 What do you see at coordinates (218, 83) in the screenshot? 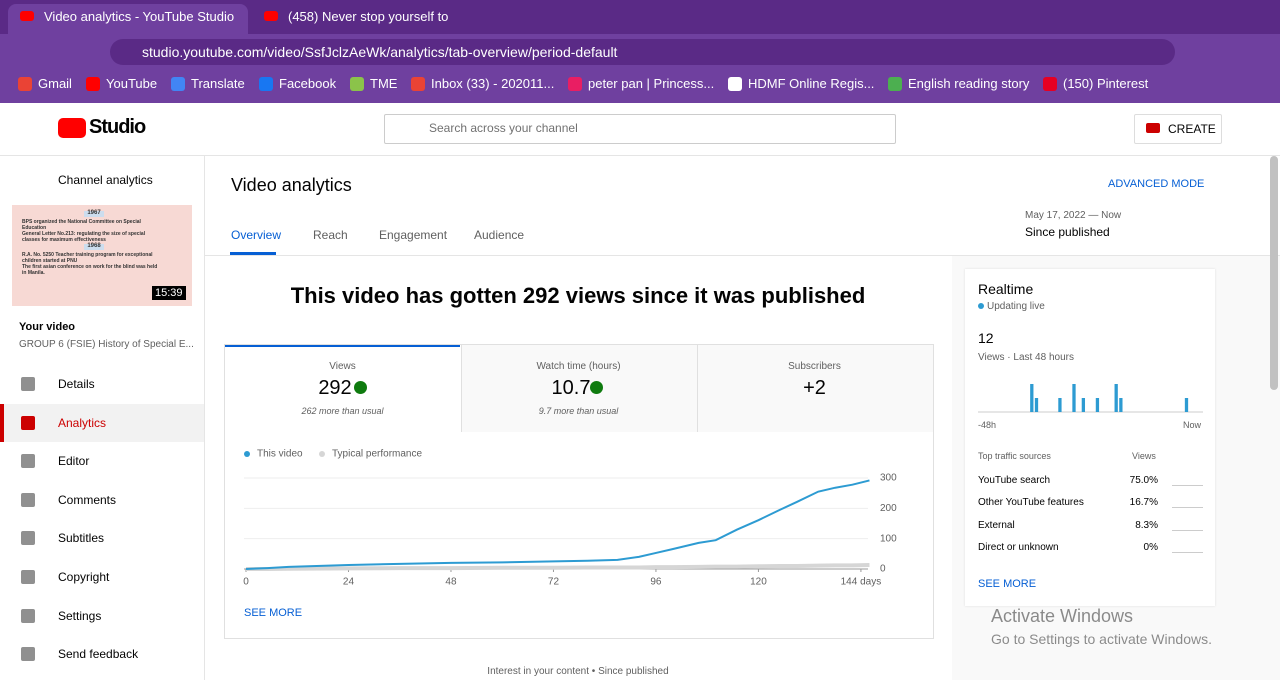
I see `bookmark: Translate` at bounding box center [218, 83].